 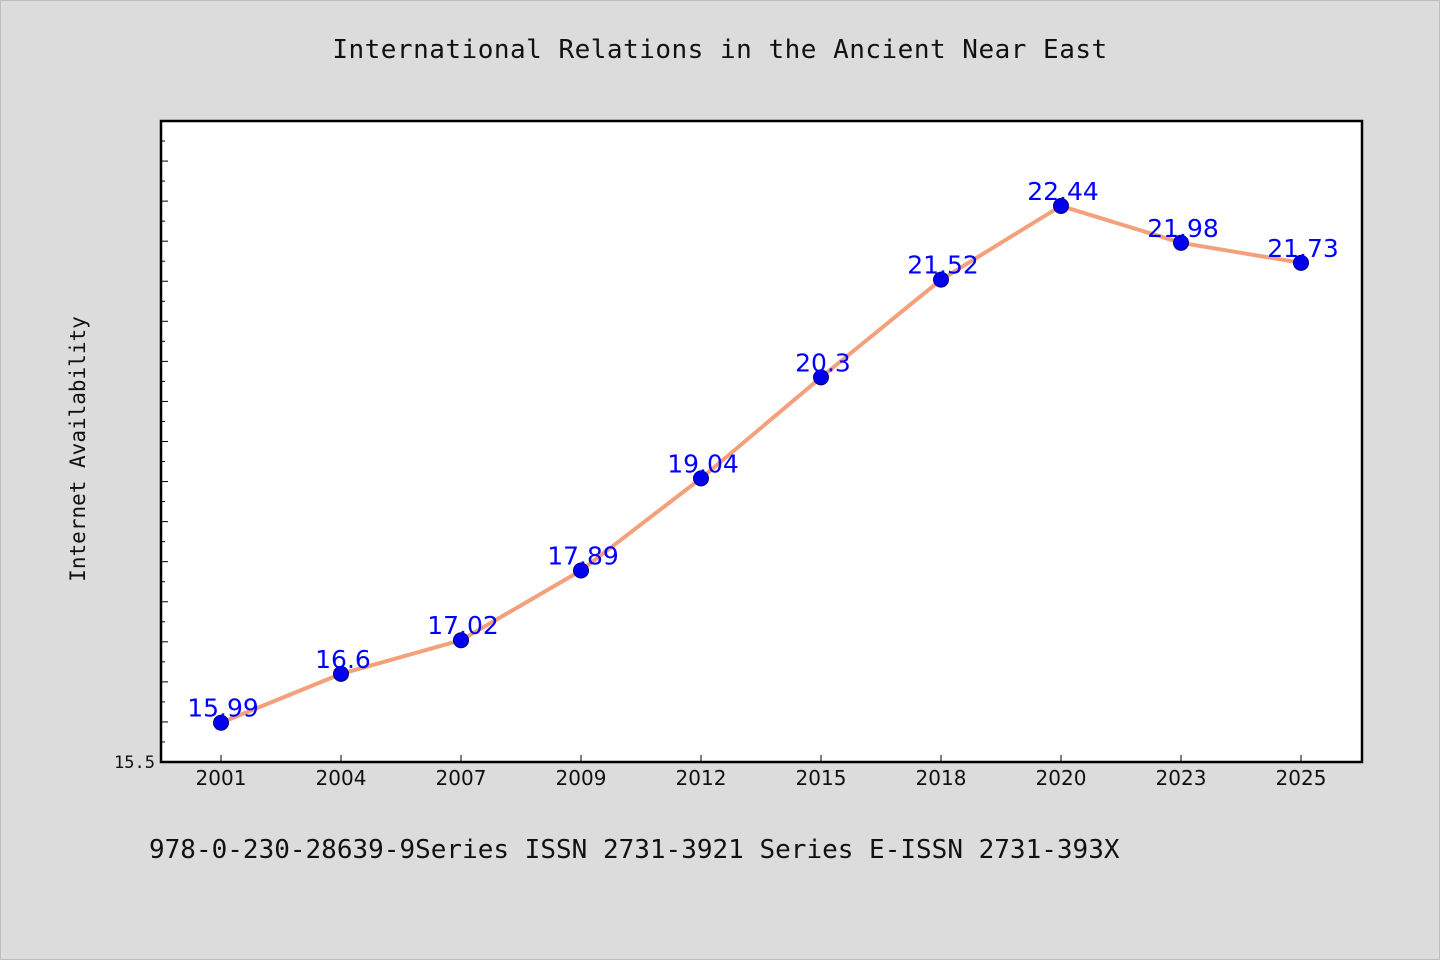 What do you see at coordinates (461, 778) in the screenshot?
I see `x-tick-label: 2007` at bounding box center [461, 778].